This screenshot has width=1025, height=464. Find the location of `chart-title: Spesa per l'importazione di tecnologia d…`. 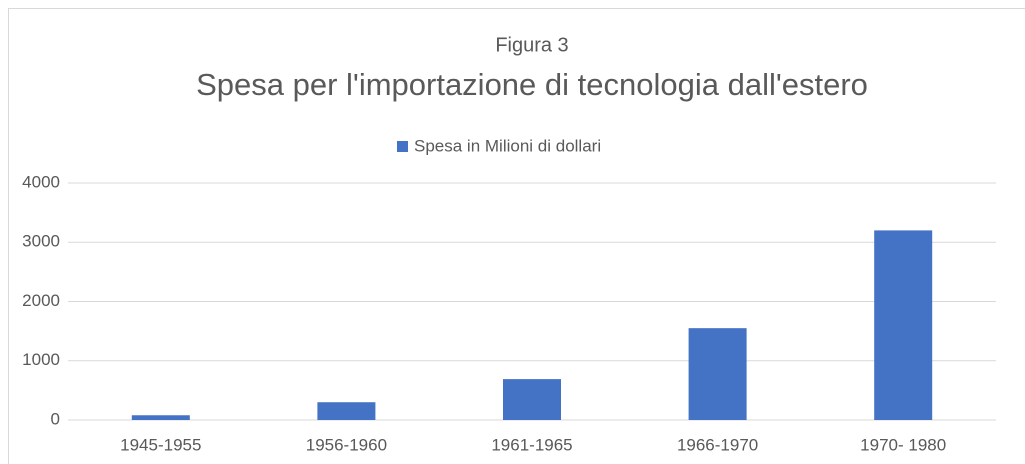

chart-title: Spesa per l'importazione di tecnologia d… is located at coordinates (532, 84).